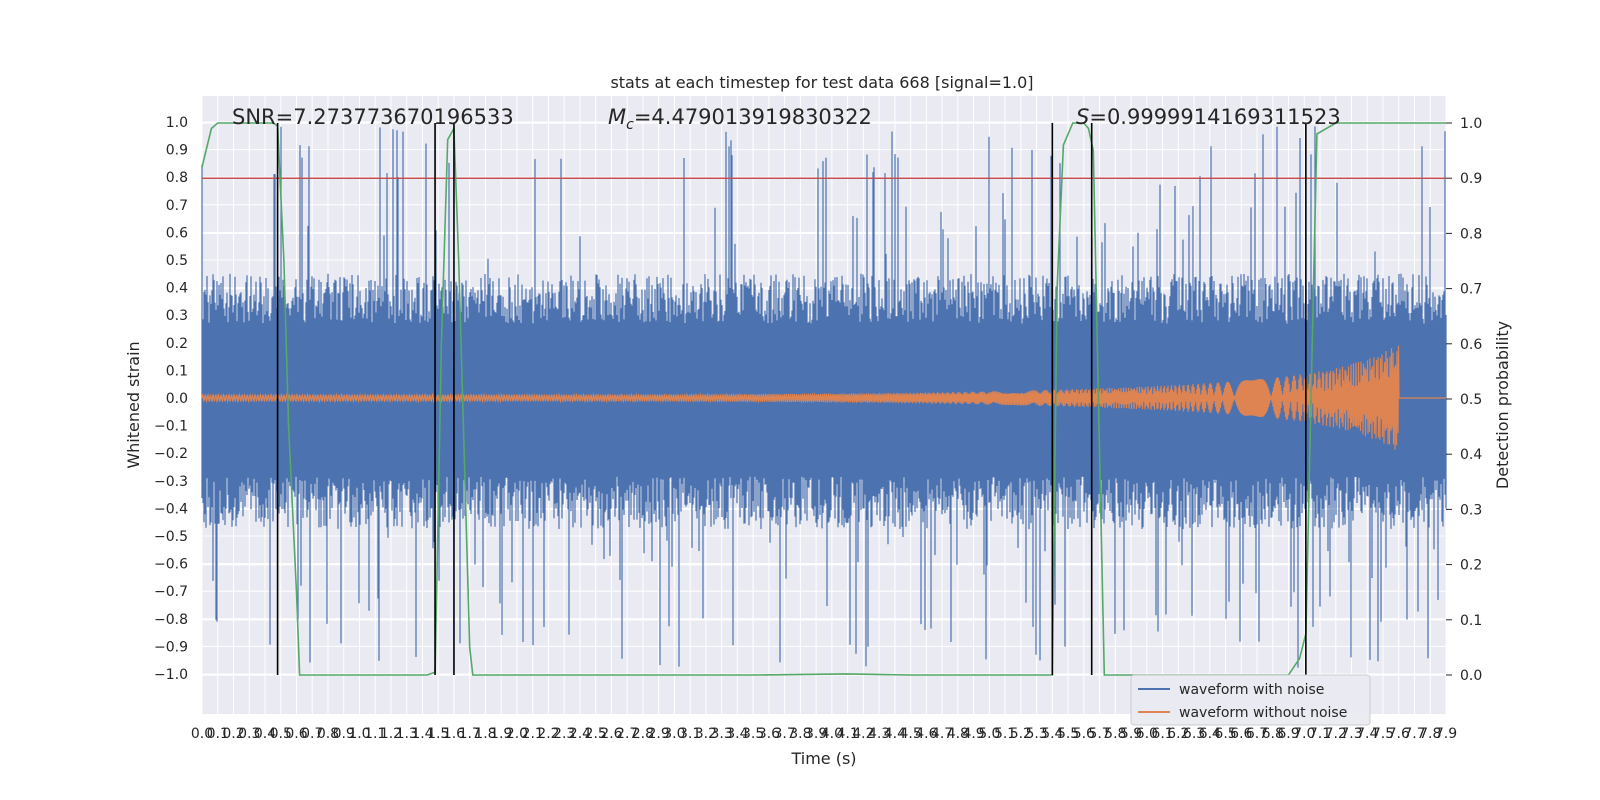  I want to click on x-tick-label: 2.9, so click(659, 734).